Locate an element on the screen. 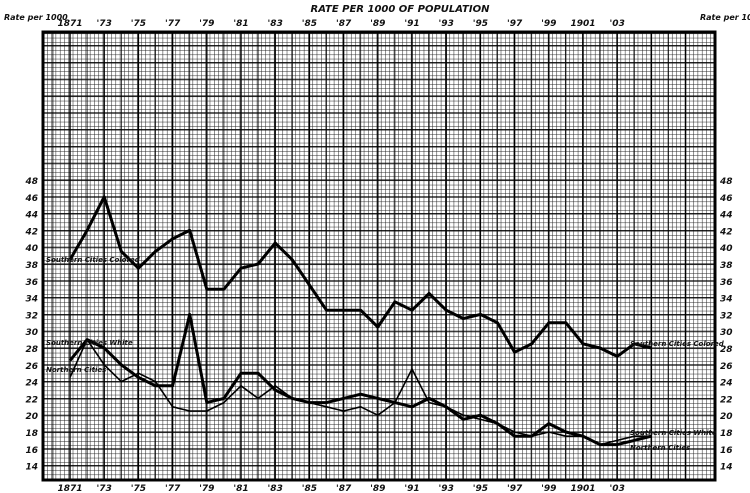 Image resolution: width=750 pixels, height=493 pixels. series-label-right: Northern Cities is located at coordinates (660, 448).